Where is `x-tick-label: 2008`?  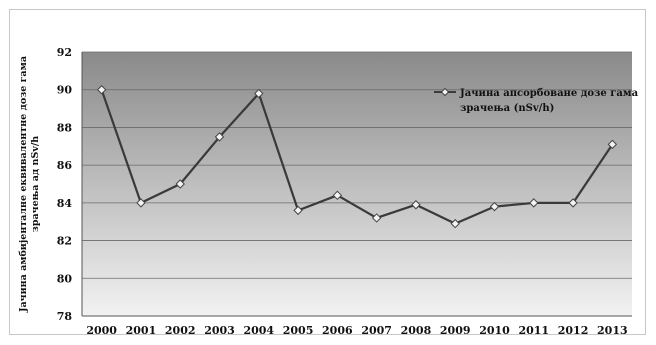 x-tick-label: 2008 is located at coordinates (416, 330).